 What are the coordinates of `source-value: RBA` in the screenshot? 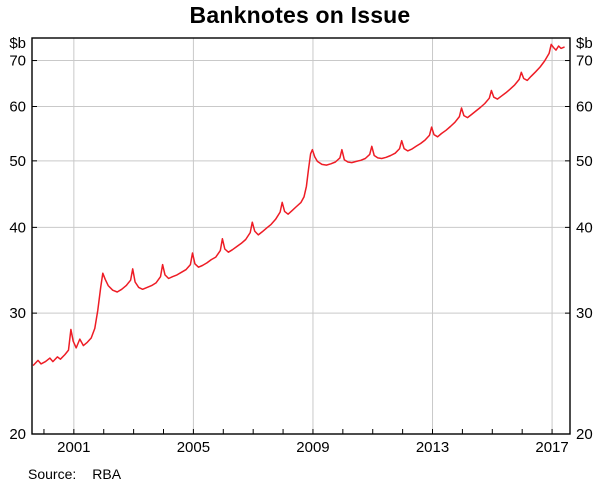 It's located at (107, 474).